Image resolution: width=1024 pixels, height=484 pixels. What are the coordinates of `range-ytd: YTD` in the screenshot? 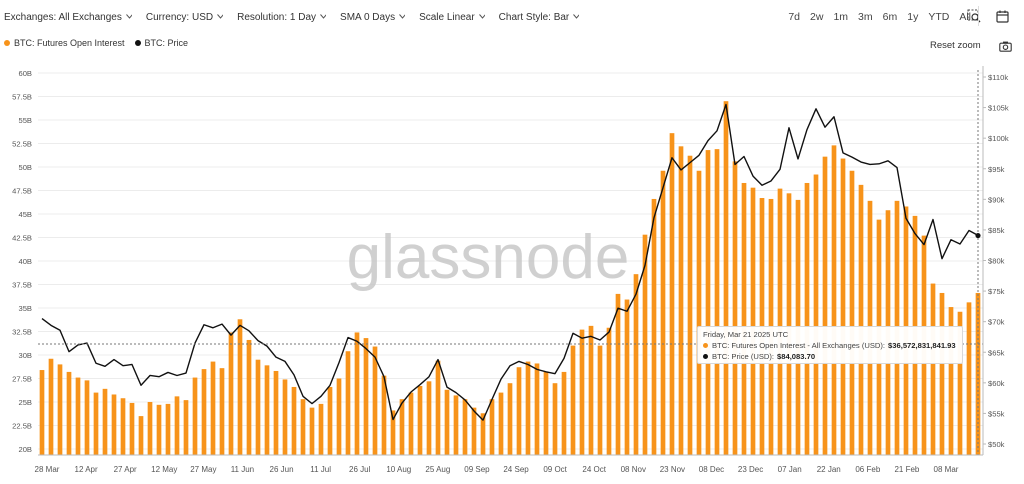 It's located at (939, 17).